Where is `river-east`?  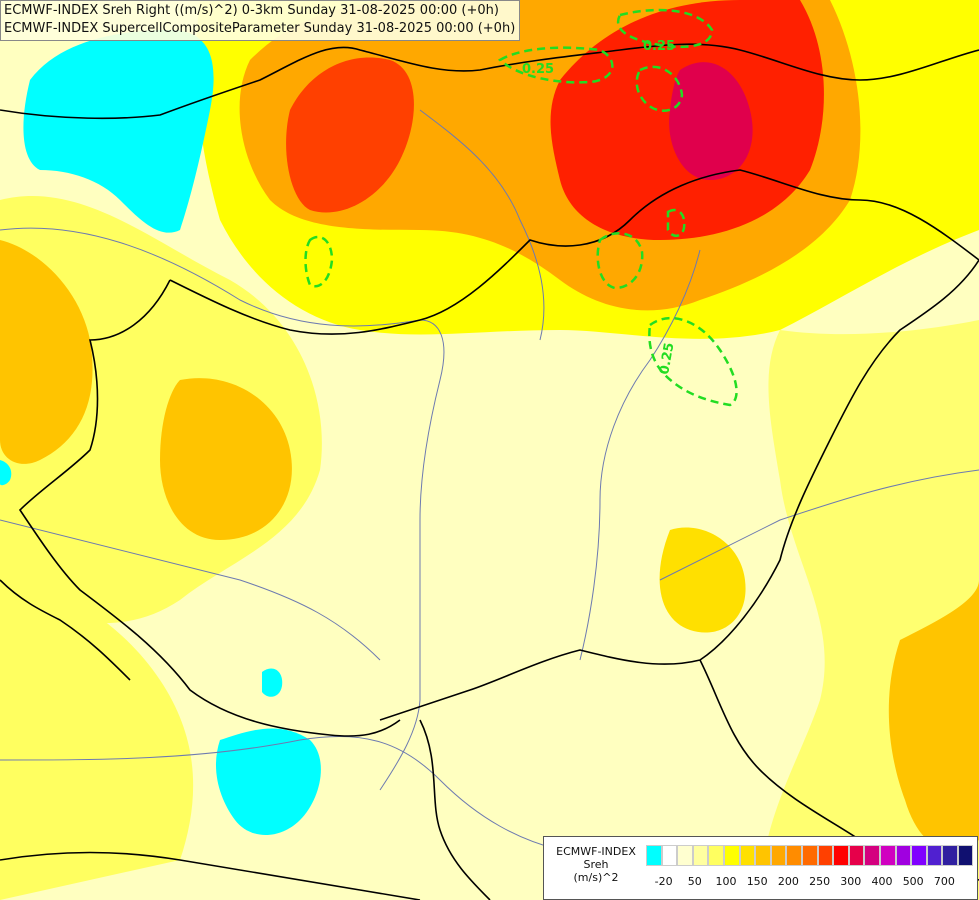 river-east is located at coordinates (819, 525).